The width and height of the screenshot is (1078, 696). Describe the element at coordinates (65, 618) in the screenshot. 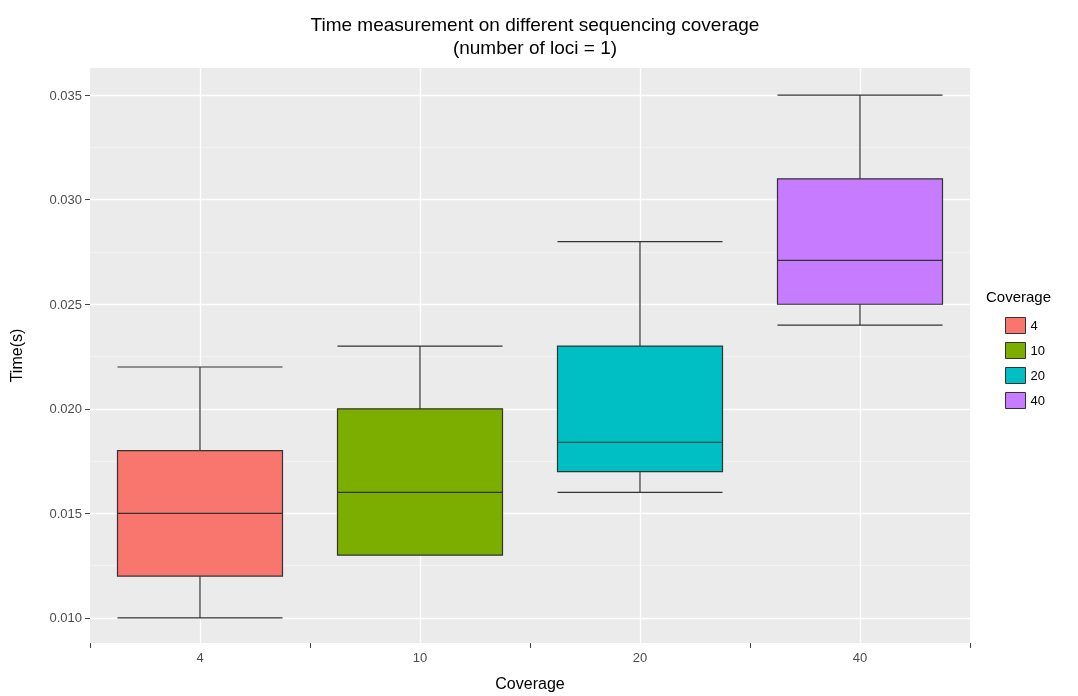

I see `y-tick-label: 0.010` at that location.